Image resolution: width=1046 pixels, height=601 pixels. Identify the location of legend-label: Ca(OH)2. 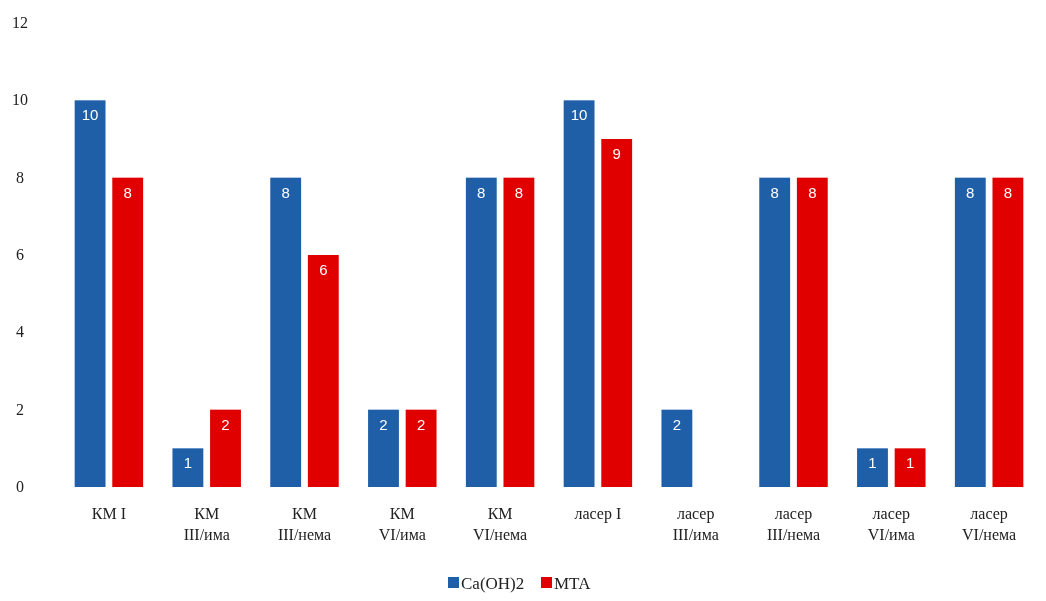
(493, 583).